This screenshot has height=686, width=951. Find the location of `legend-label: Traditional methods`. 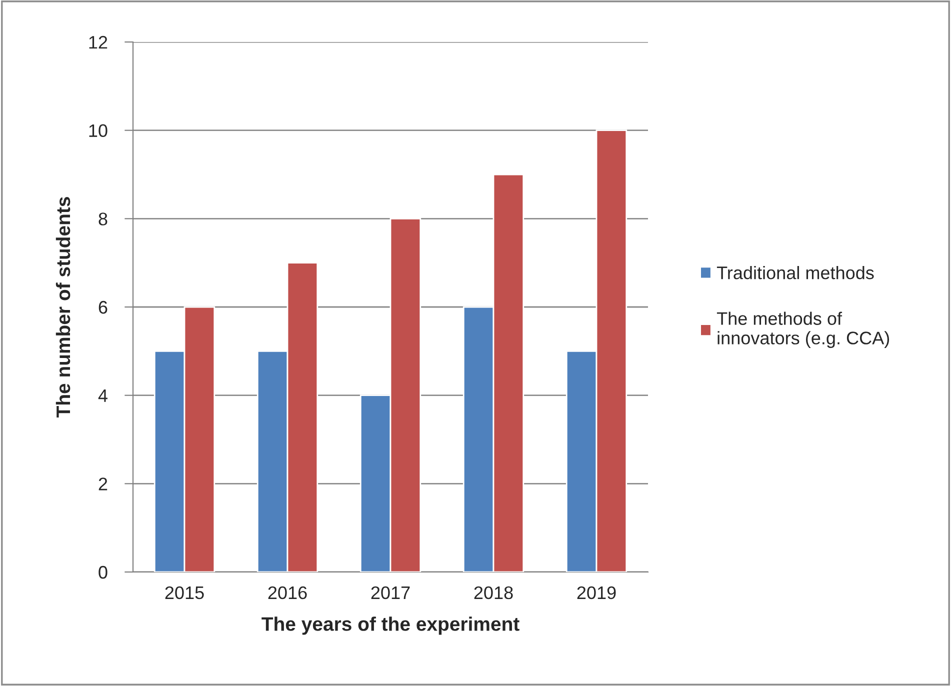

legend-label: Traditional methods is located at coordinates (795, 273).